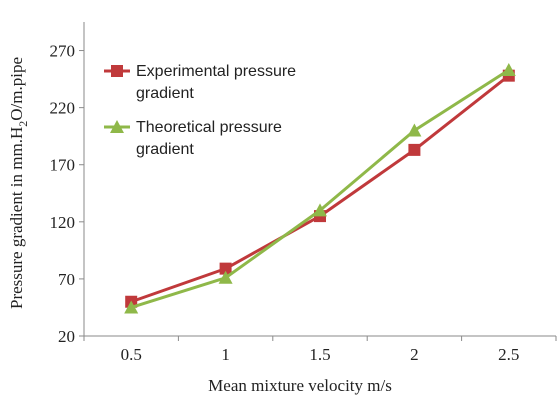  Describe the element at coordinates (18, 183) in the screenshot. I see `y-axis-title: Pressure gradient in mm.H2O/m.pipe` at that location.